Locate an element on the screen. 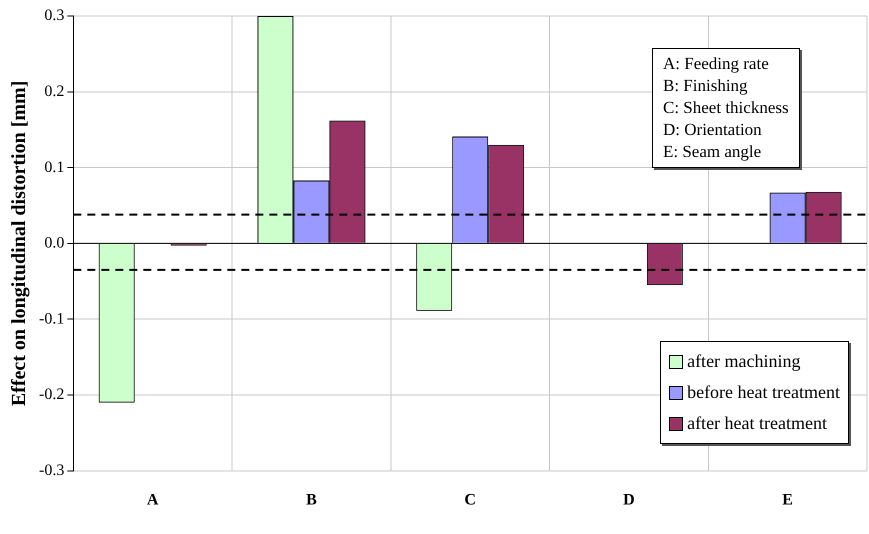 This screenshot has height=534, width=869. annotation: D: Orientation is located at coordinates (713, 130).